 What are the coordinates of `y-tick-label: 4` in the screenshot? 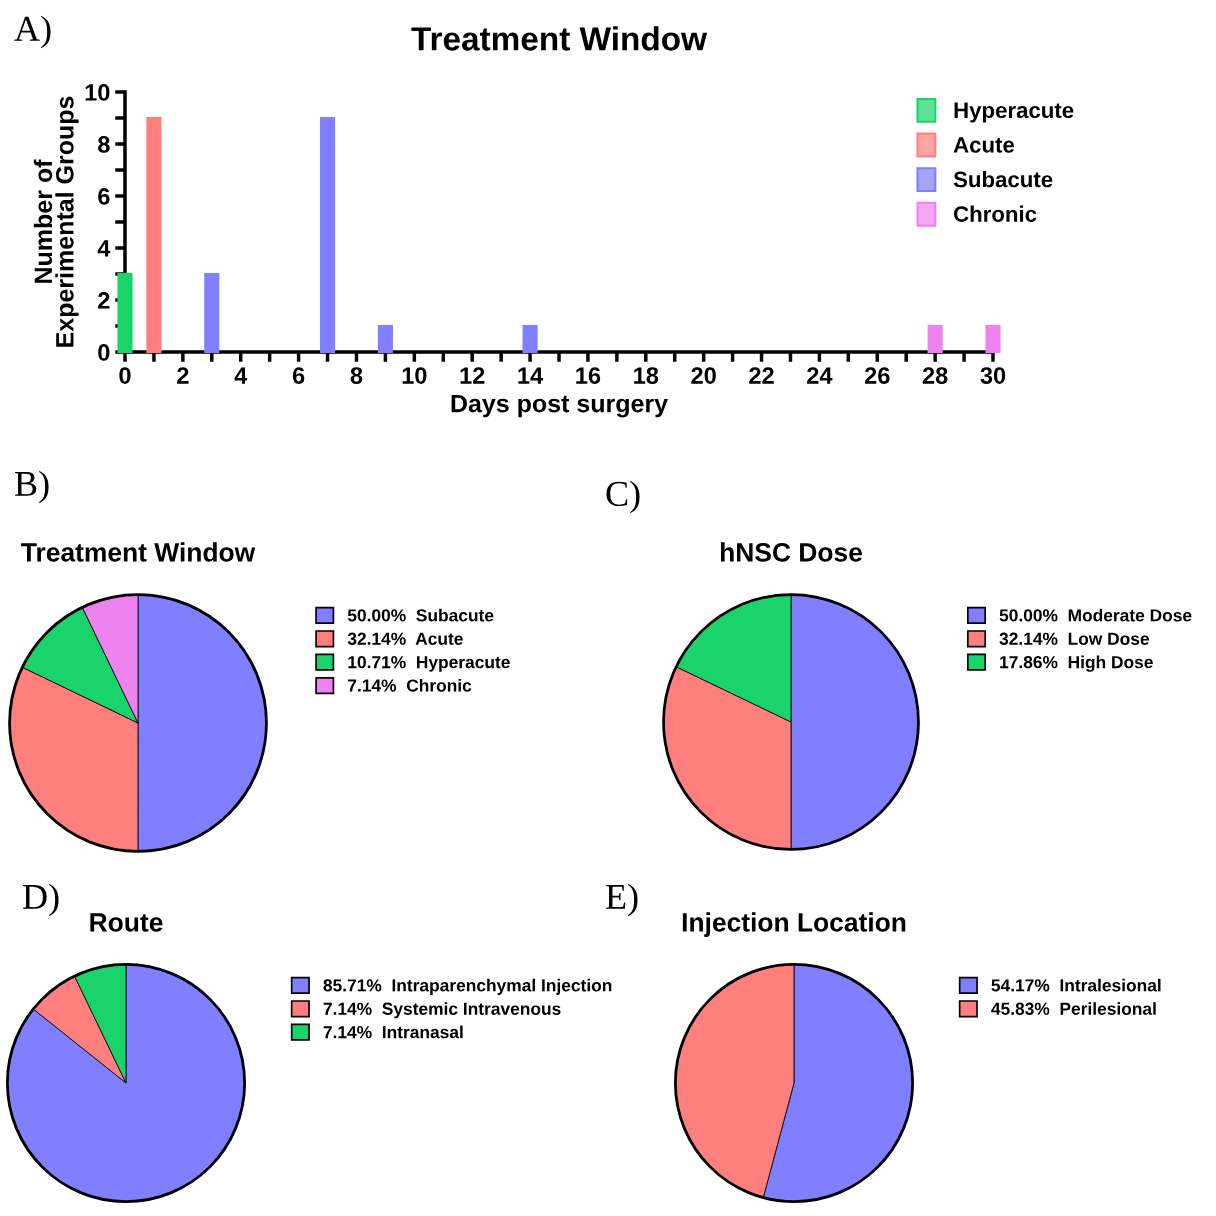 It's located at (104, 248).